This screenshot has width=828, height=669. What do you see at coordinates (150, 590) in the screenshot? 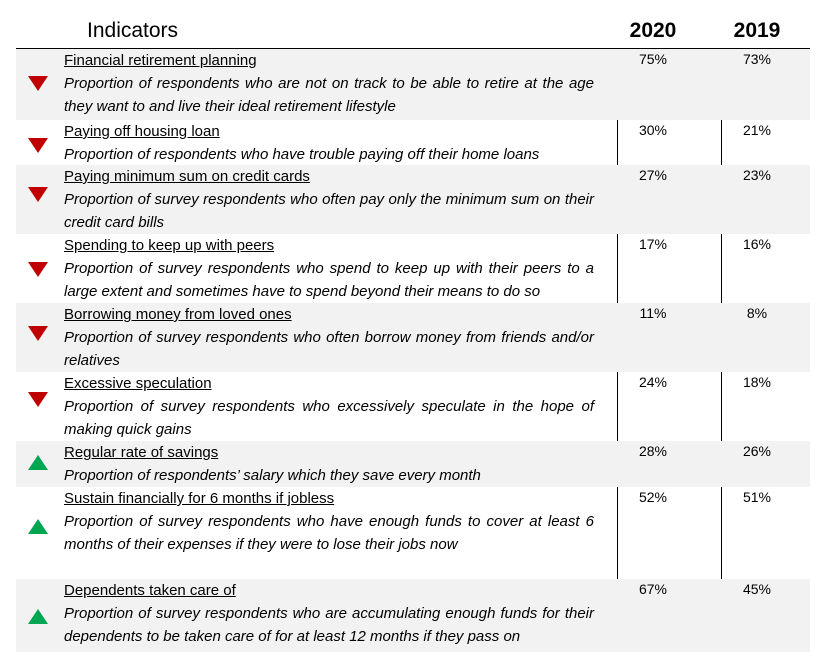
I see `indicator-title: Dependents taken care of` at bounding box center [150, 590].